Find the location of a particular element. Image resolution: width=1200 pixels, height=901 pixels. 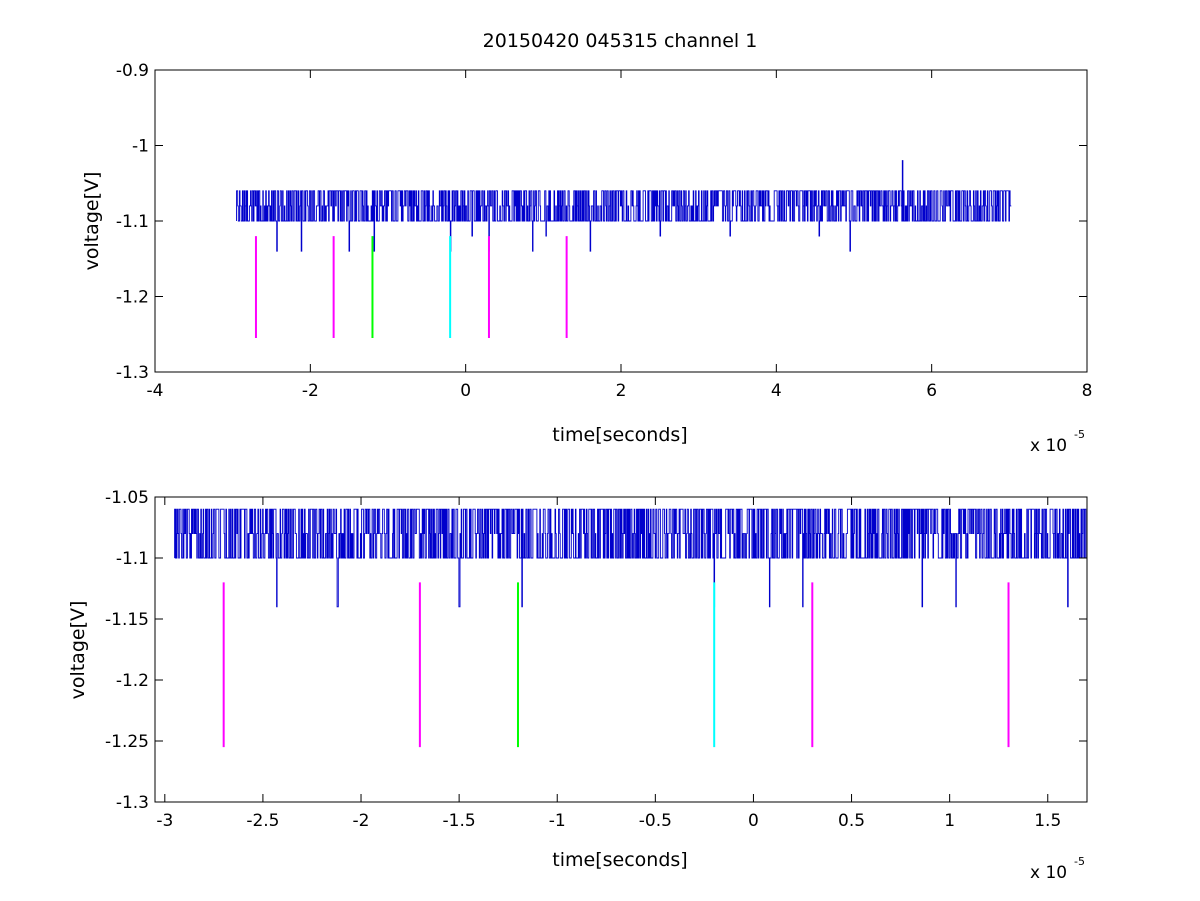

bottom-x-tick-label: -0.5 is located at coordinates (655, 821).